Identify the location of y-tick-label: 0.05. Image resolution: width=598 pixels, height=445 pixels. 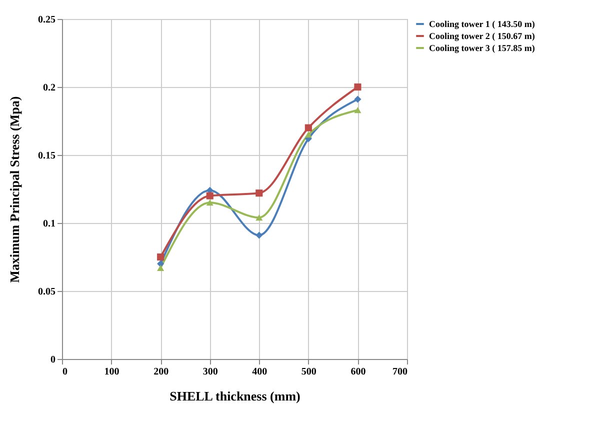
(47, 292).